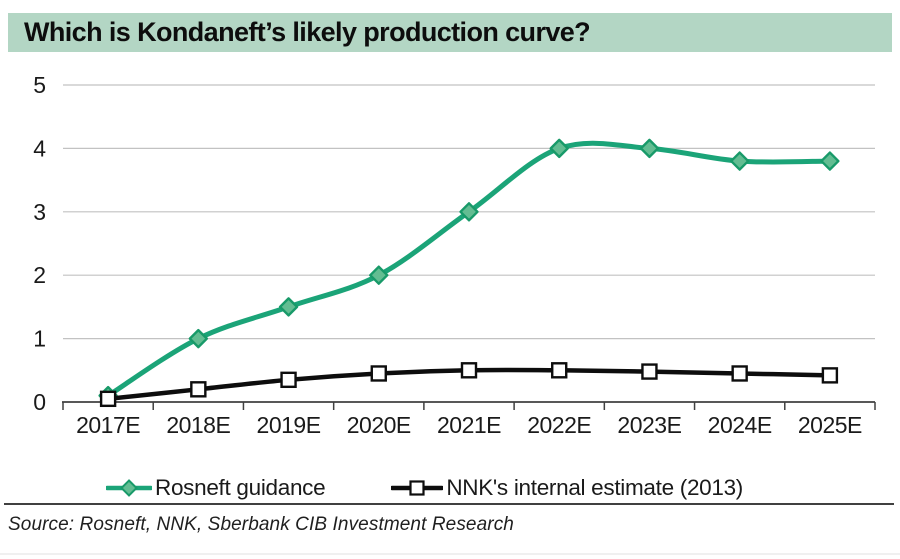 Image resolution: width=900 pixels, height=559 pixels. I want to click on footer-divider-line, so click(449, 504).